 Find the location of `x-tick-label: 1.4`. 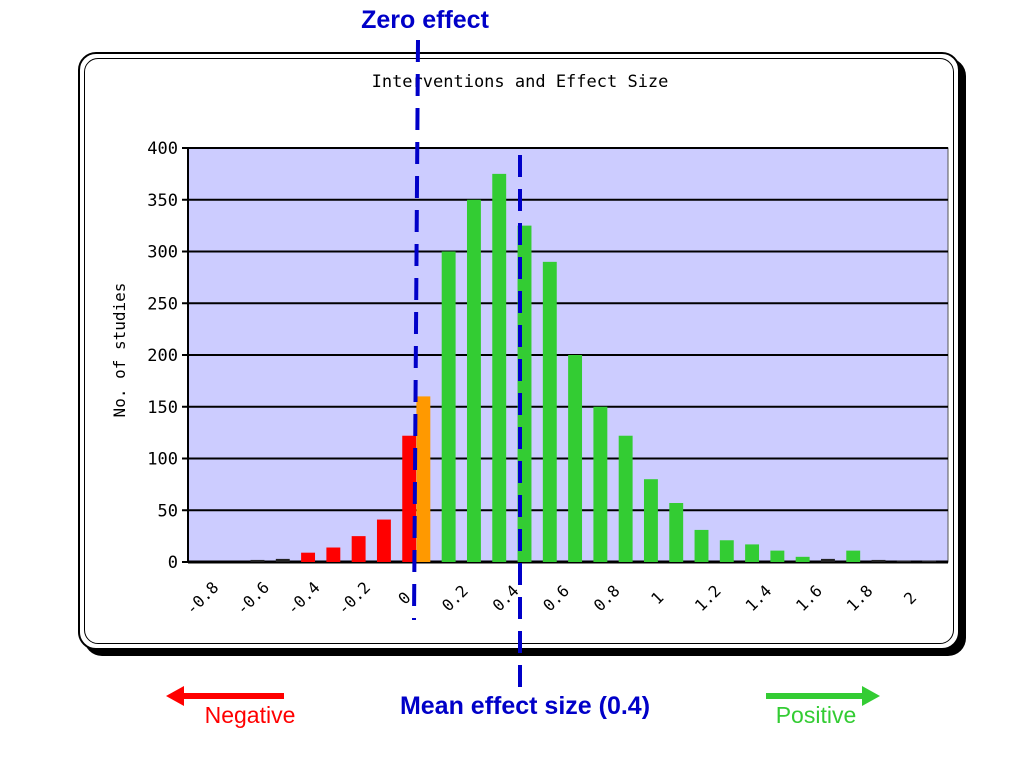

x-tick-label: 1.4 is located at coordinates (758, 598).